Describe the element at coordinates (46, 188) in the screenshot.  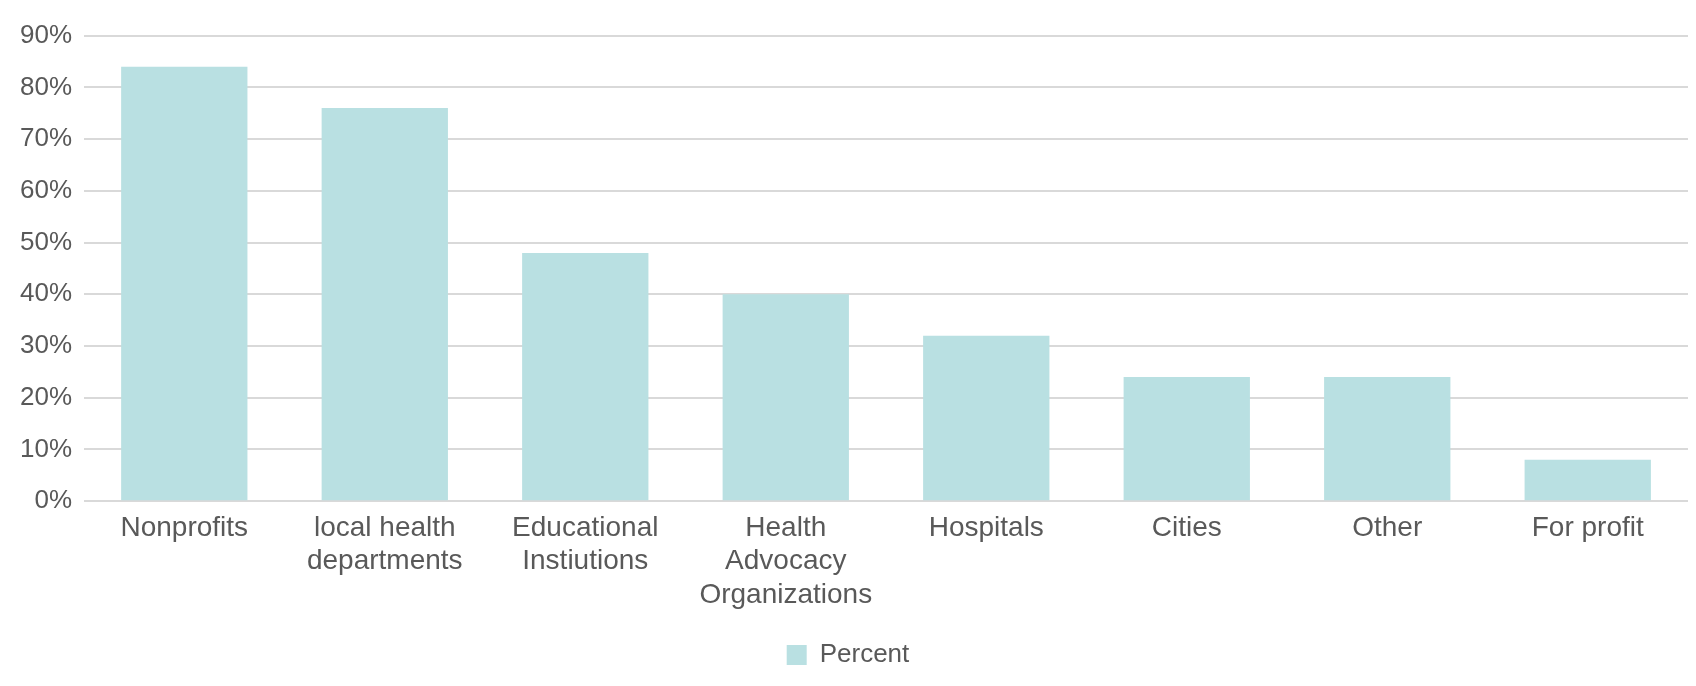
I see `y-tick-label: 60%` at that location.